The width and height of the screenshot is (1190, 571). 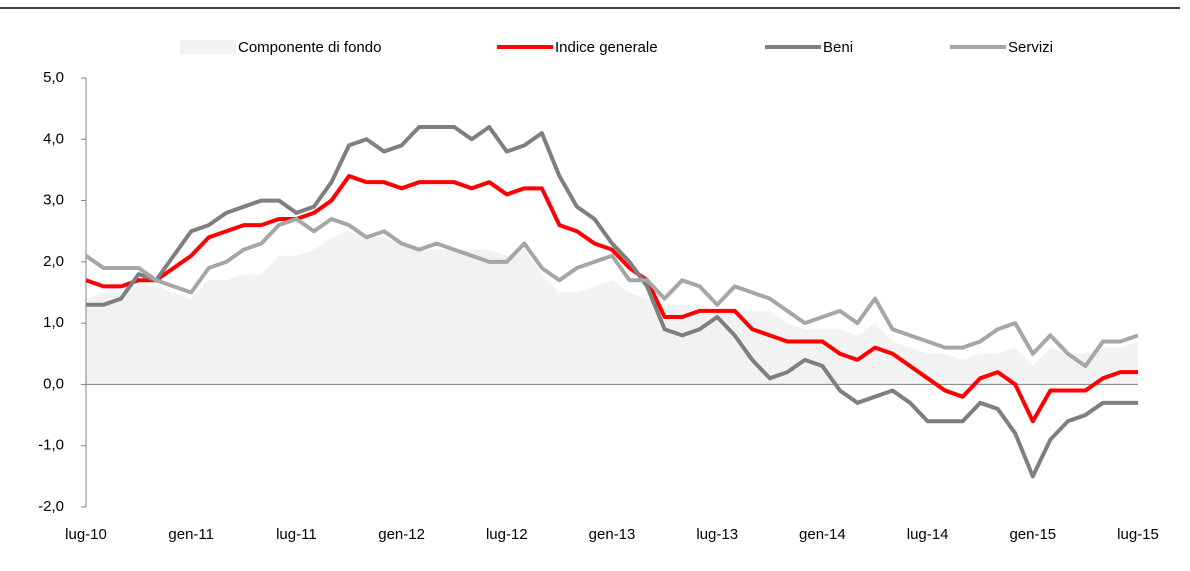 What do you see at coordinates (1032, 534) in the screenshot?
I see `x-tick-label: gen-15` at bounding box center [1032, 534].